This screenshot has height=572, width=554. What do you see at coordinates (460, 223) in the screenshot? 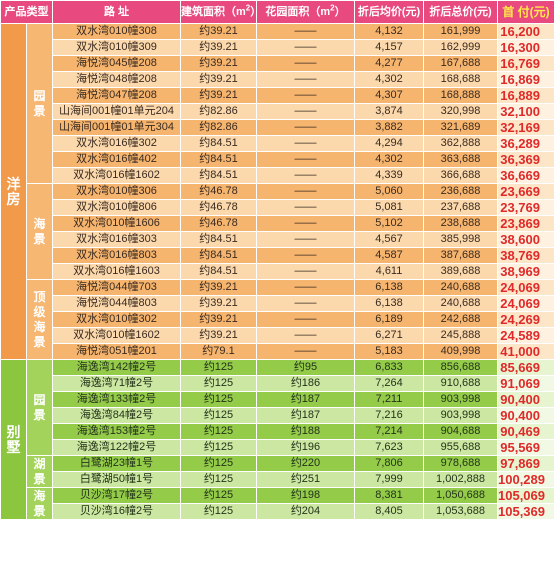
I see `total-price-cell: 238,688` at bounding box center [460, 223].